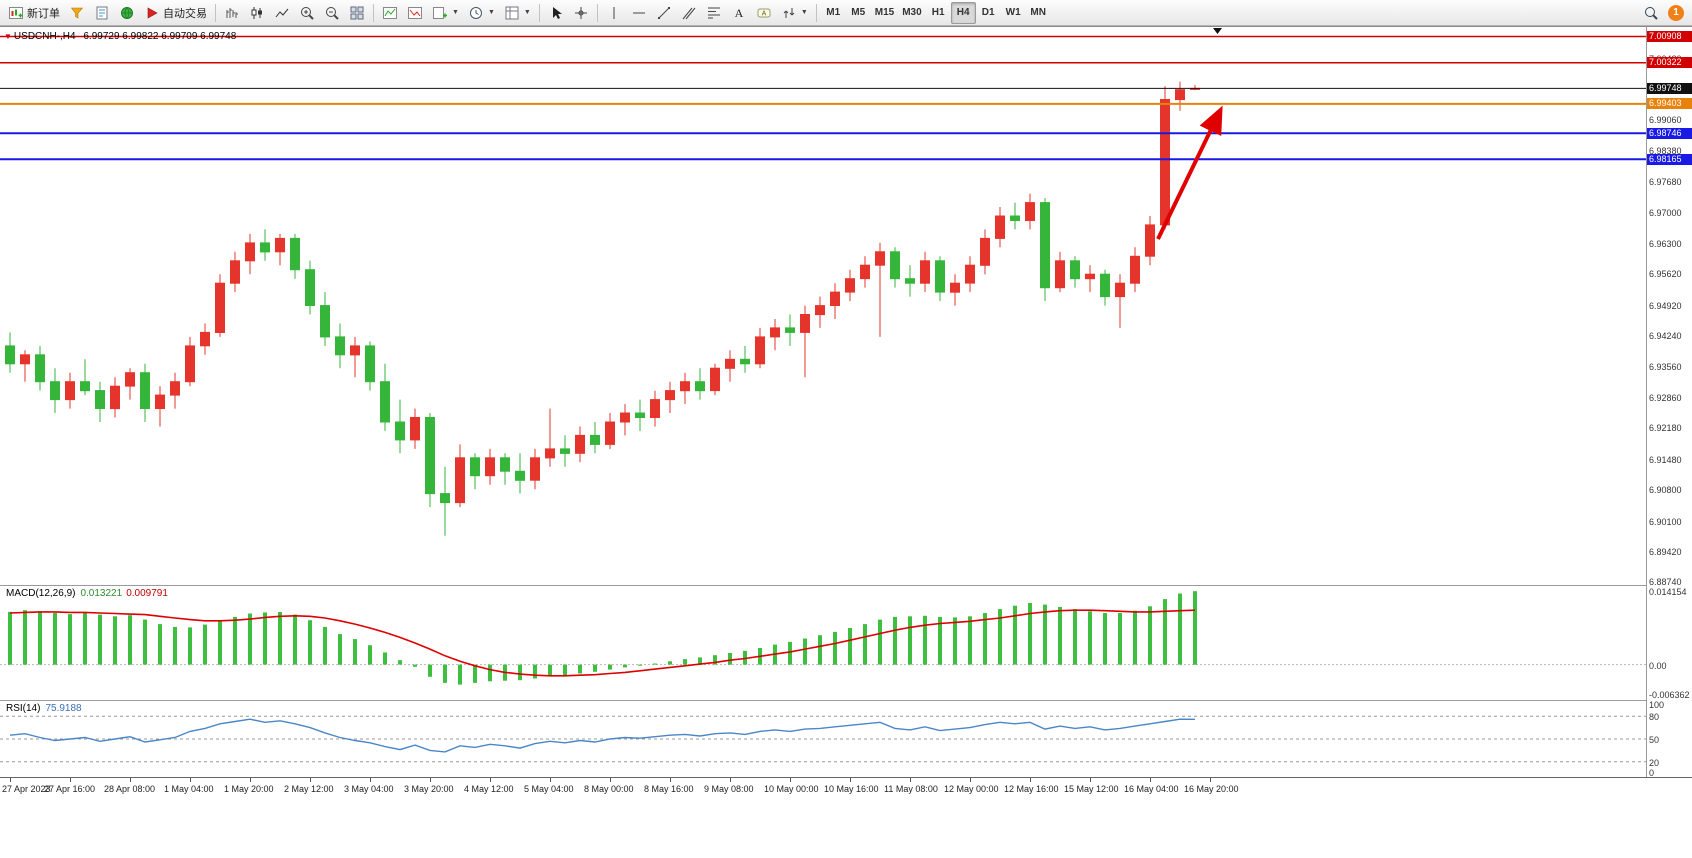 This screenshot has height=858, width=1692. What do you see at coordinates (1665, 490) in the screenshot?
I see `price-tick-label: 6.90800` at bounding box center [1665, 490].